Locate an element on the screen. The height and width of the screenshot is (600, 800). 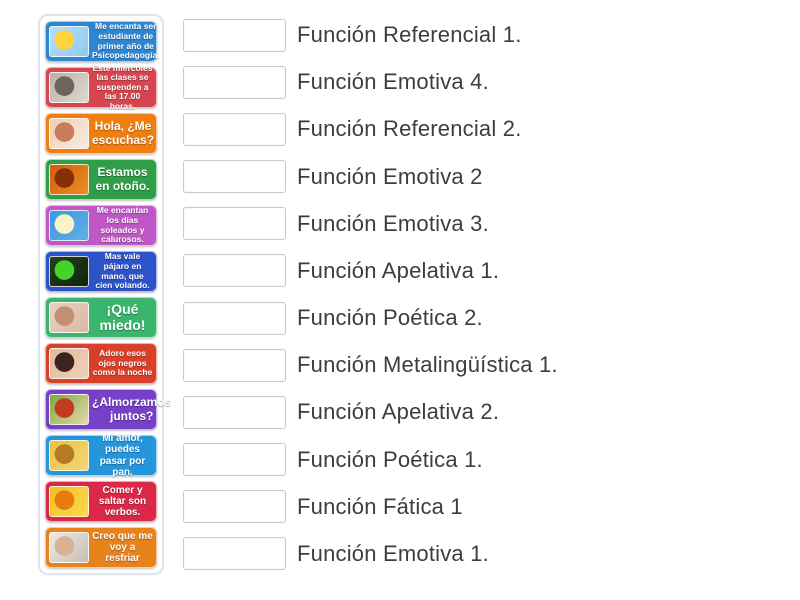
answer-label: Función Emotiva 1. is located at coordinates (393, 553).